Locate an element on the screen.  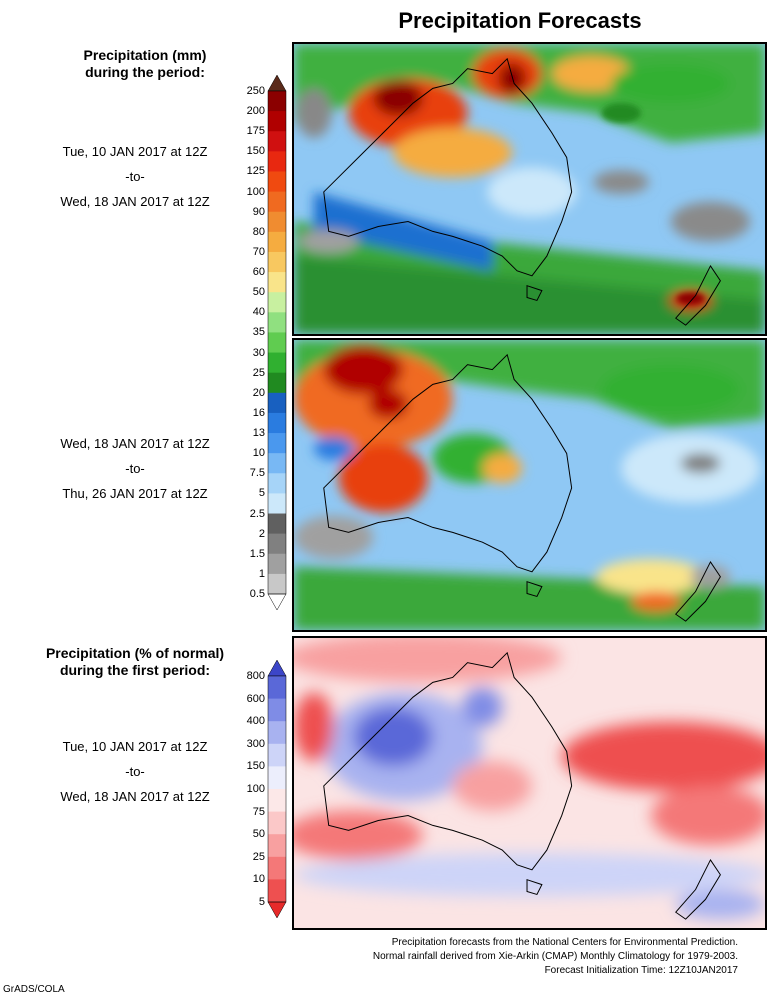
colorbar-label: 30 is located at coordinates (258, 352).